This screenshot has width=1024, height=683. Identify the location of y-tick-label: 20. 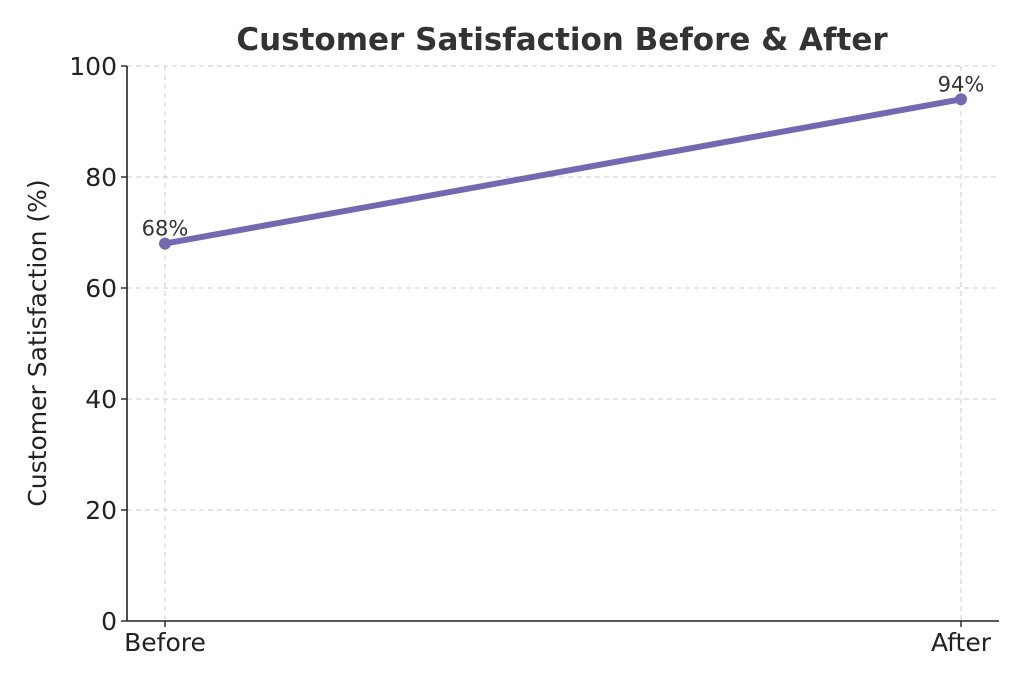
(101, 510).